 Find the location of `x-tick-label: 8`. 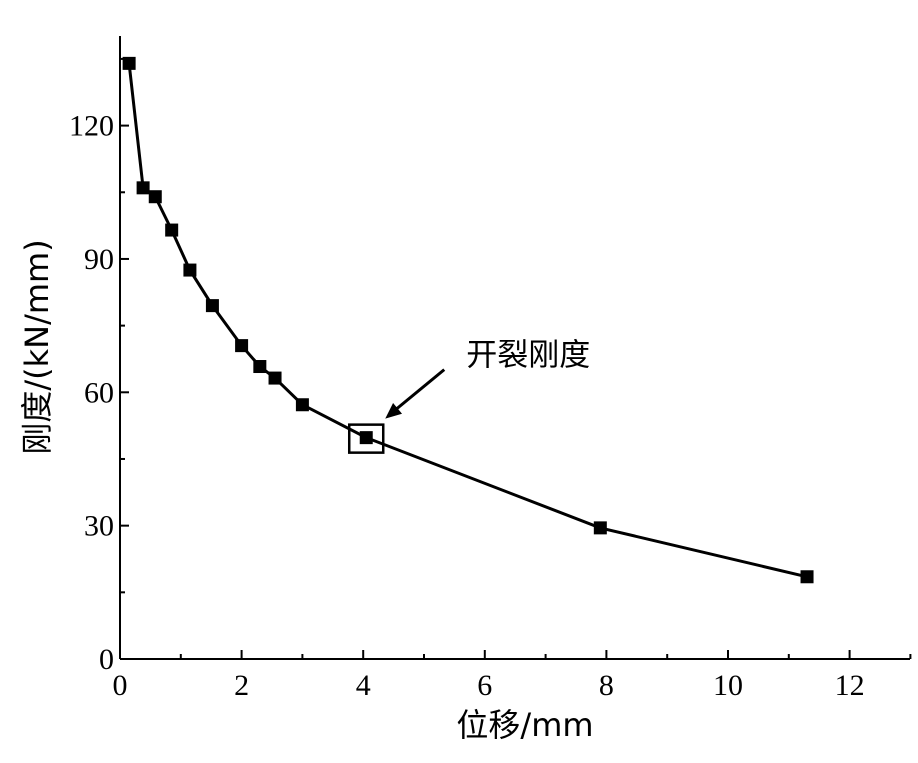

x-tick-label: 8 is located at coordinates (606, 685).